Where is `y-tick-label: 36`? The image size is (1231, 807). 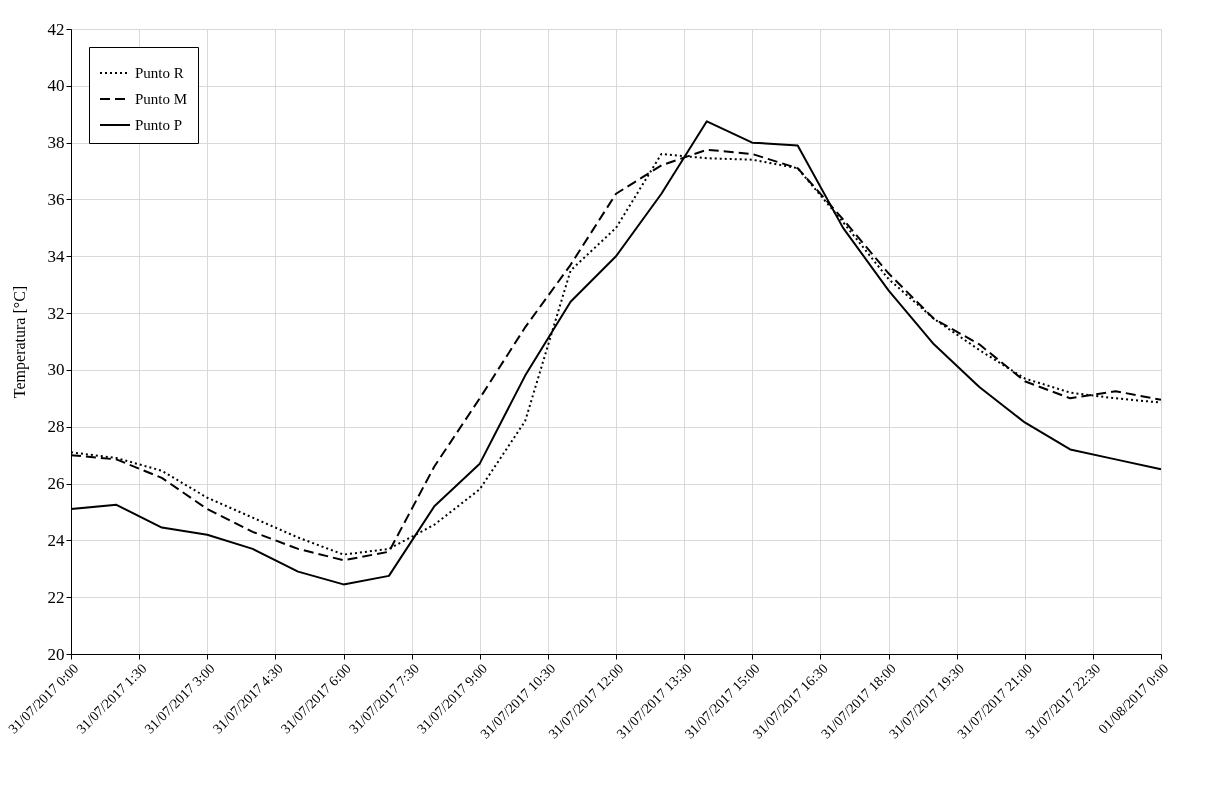 y-tick-label: 36 is located at coordinates (56, 199).